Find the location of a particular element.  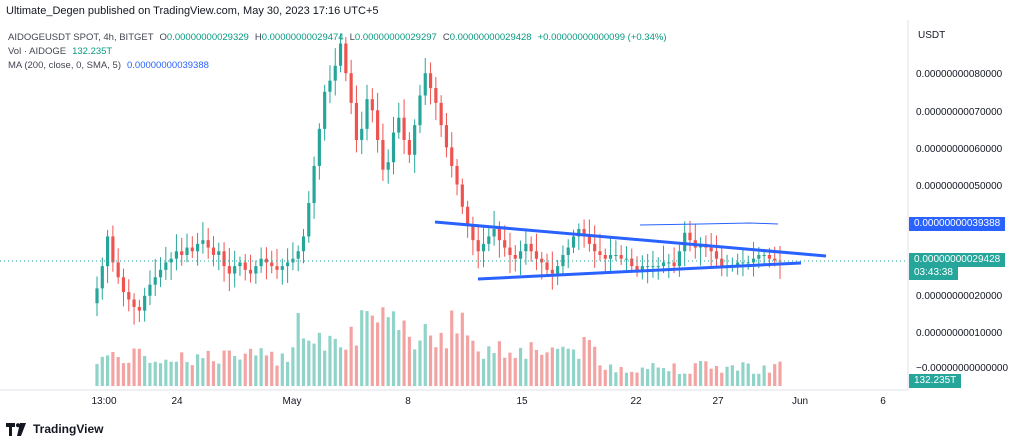

footer-branding: TradingView is located at coordinates (54, 429).